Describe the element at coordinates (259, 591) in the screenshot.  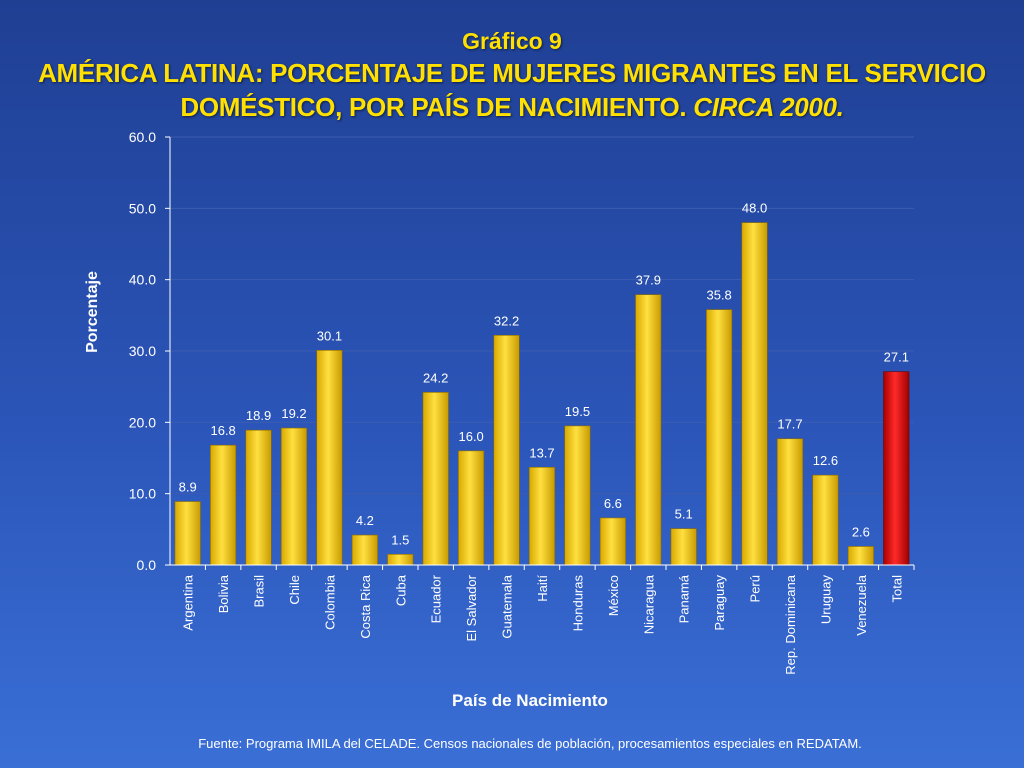
I see `x-tick-label: Brasil` at that location.